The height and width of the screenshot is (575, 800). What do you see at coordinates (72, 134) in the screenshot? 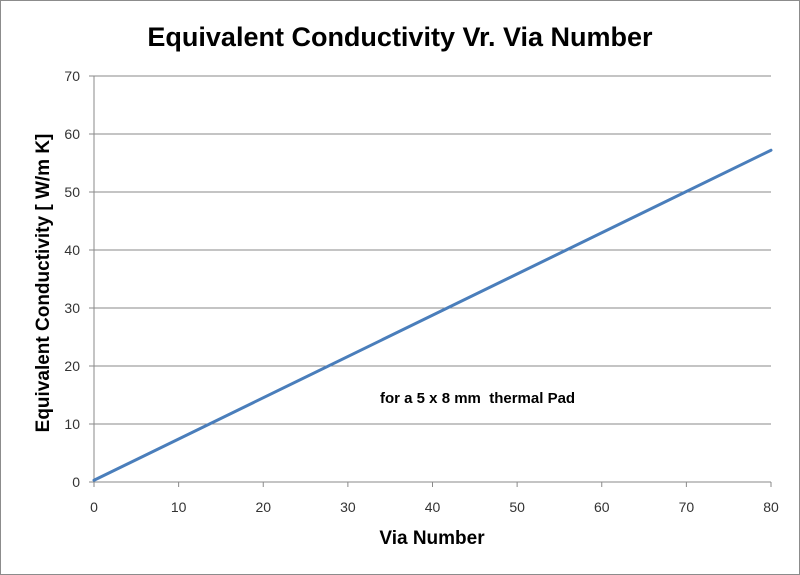
I see `y-tick-label-60: 60` at bounding box center [72, 134].